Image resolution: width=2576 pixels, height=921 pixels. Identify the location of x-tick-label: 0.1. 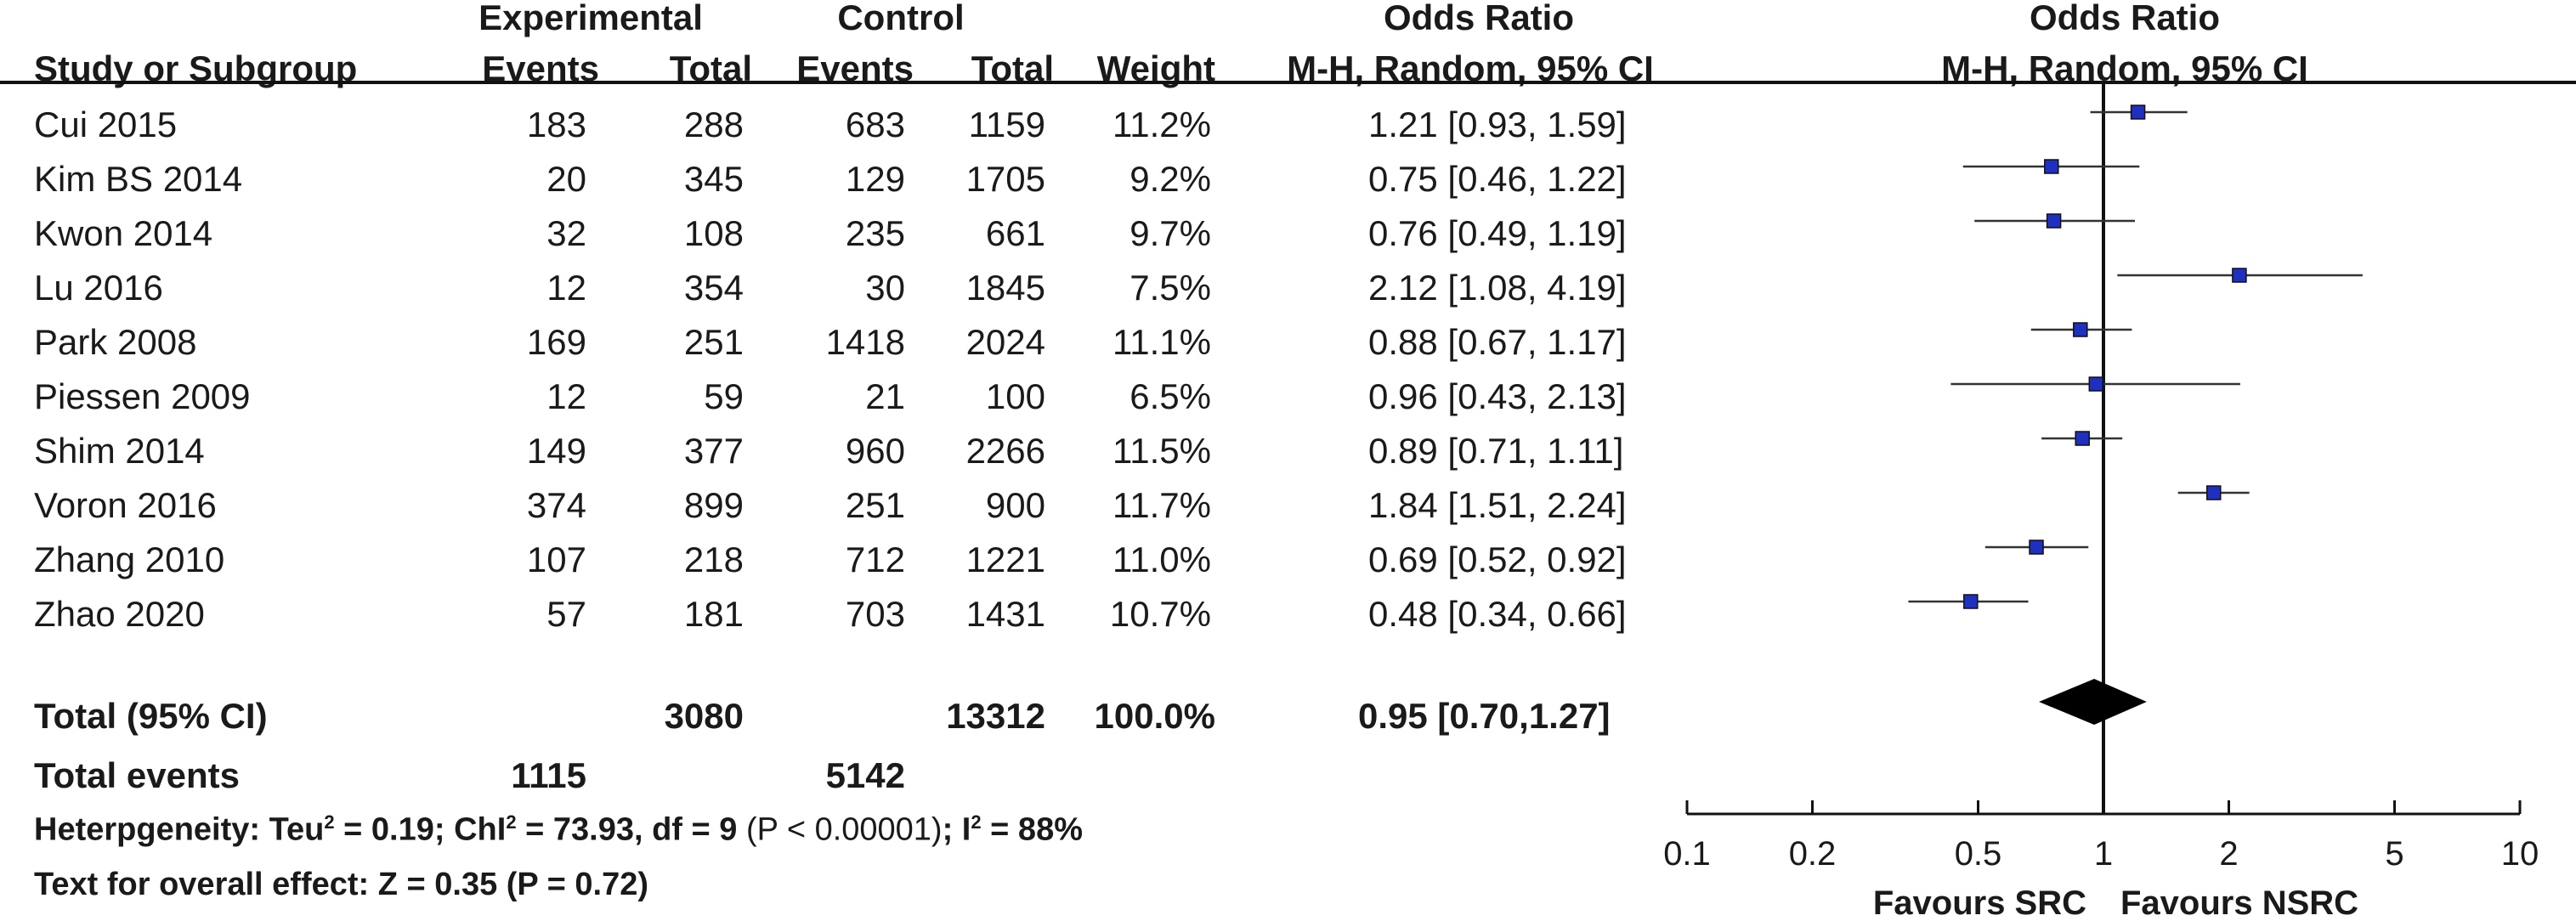
(1687, 854).